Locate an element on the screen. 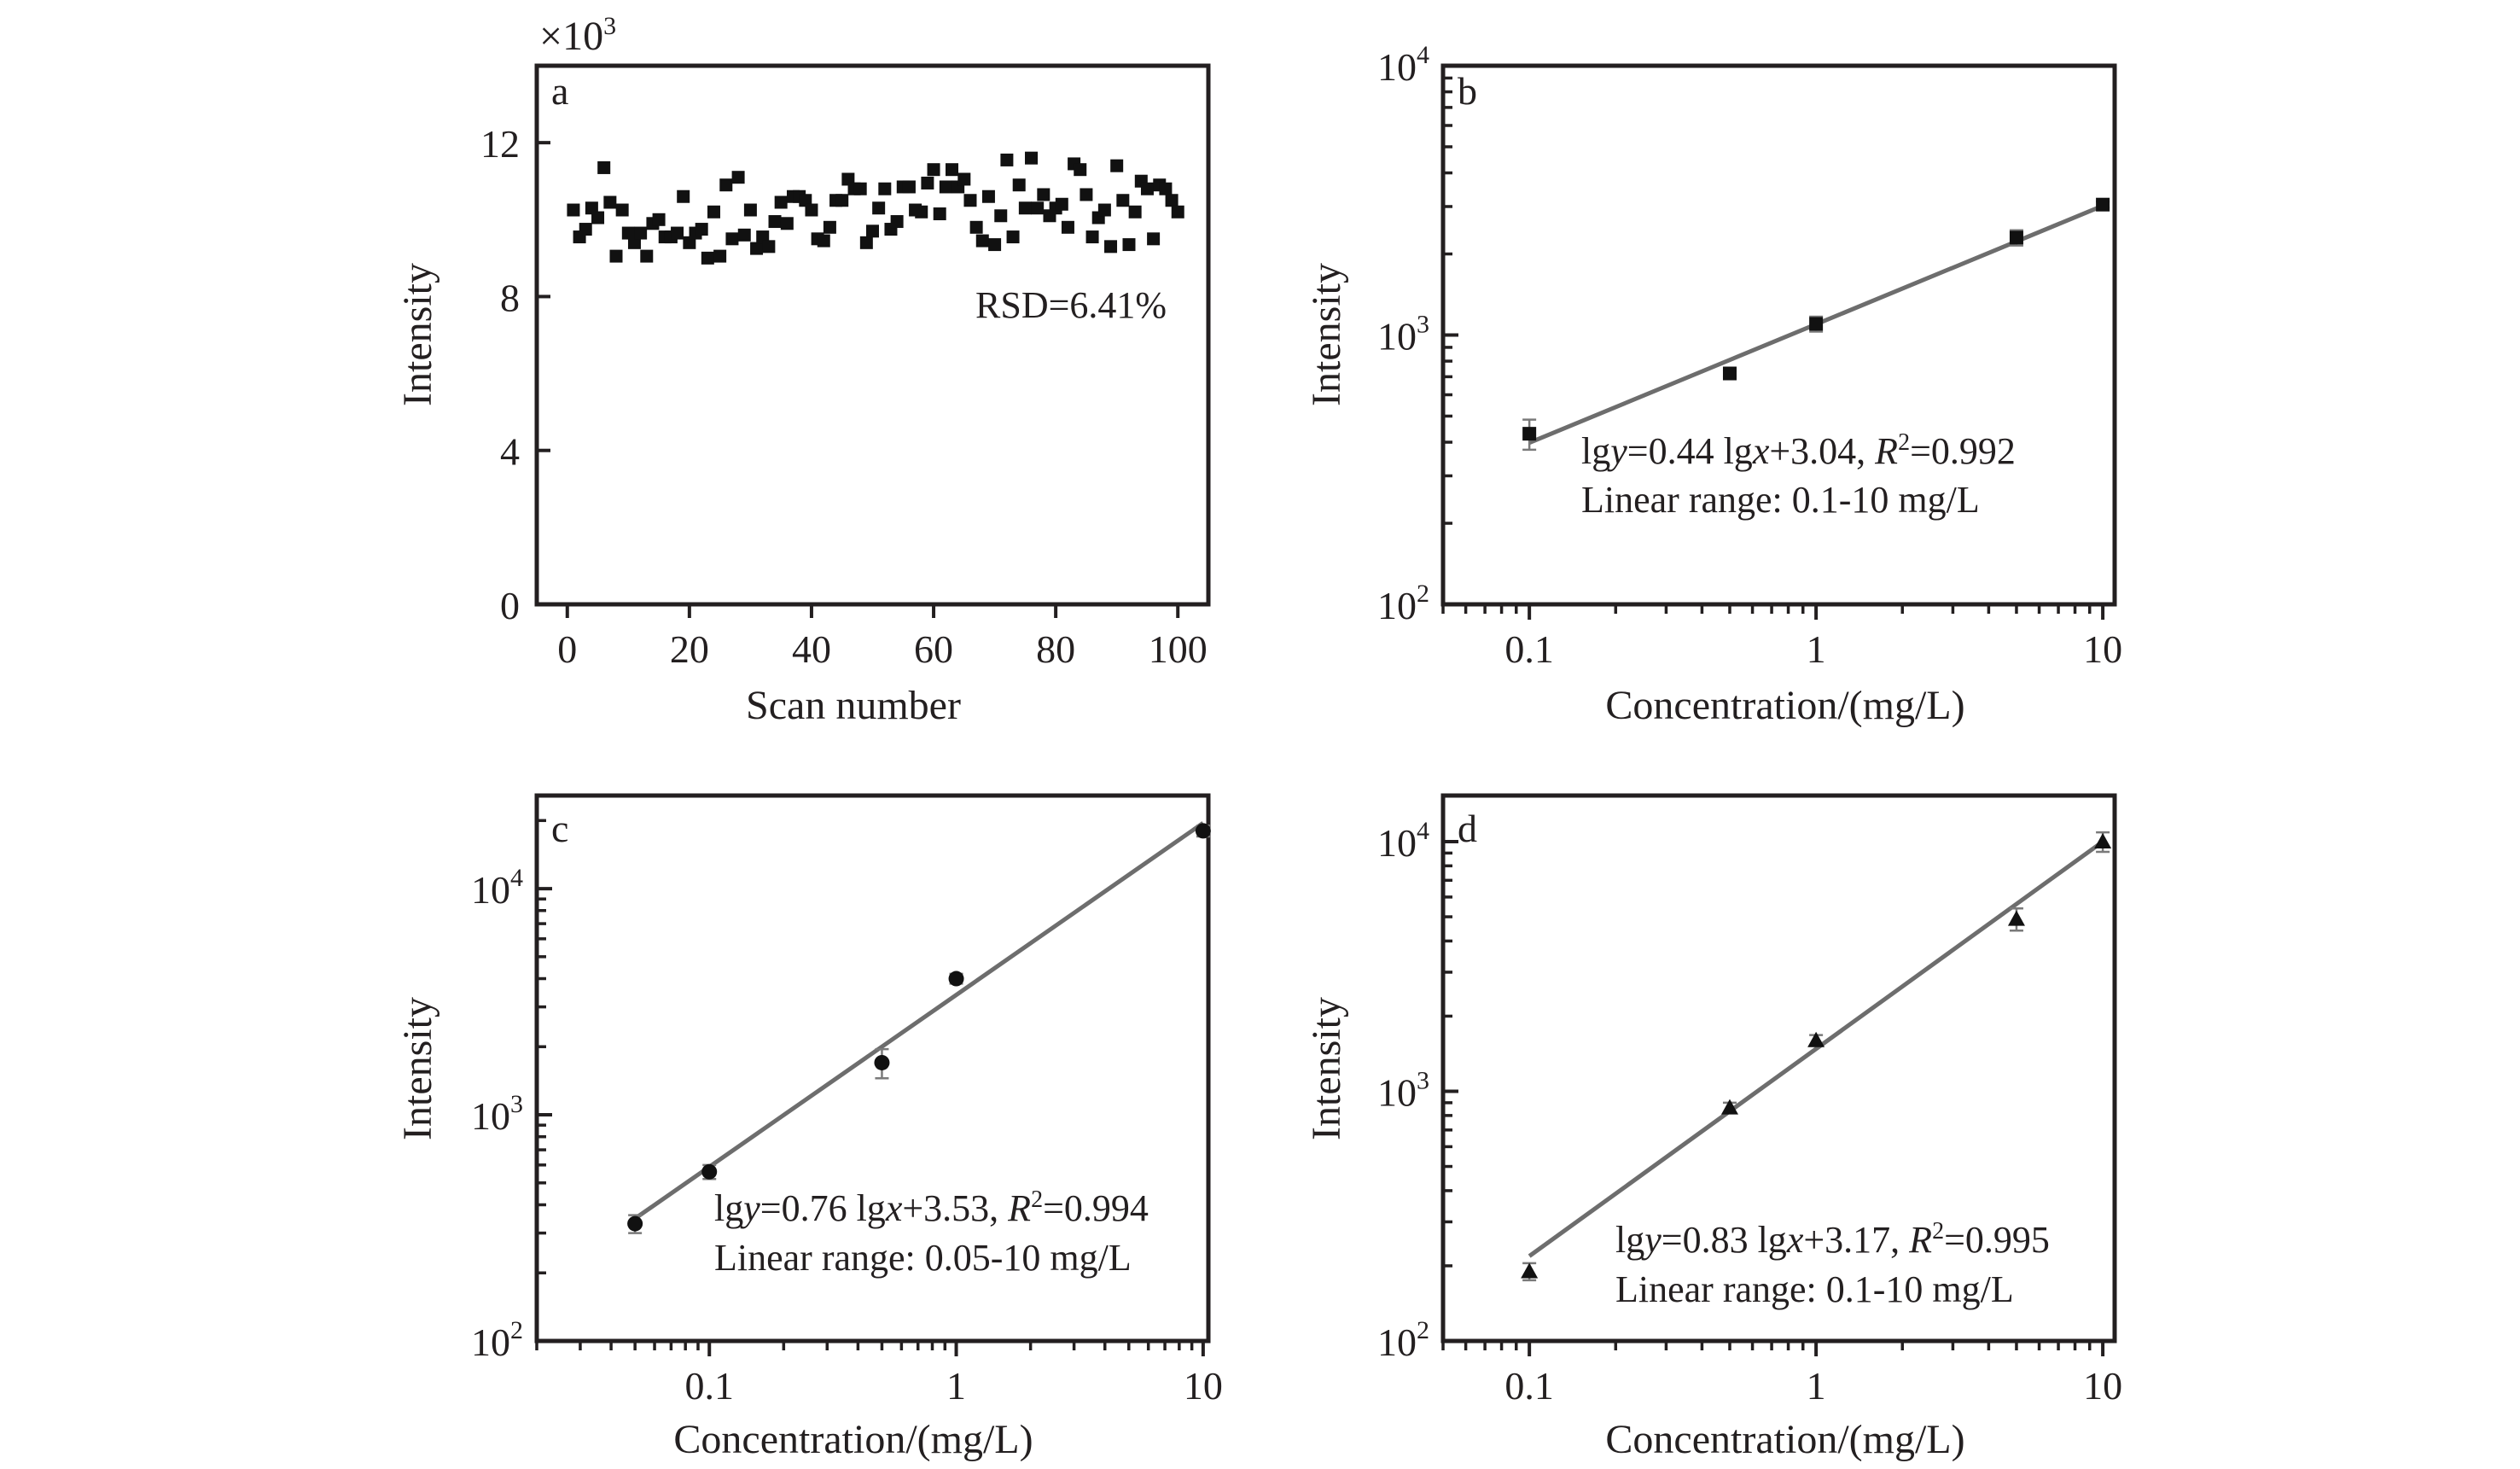 The image size is (2520, 1469). panel-c-linear-range: Linear range: 0.05-10 mg/L is located at coordinates (923, 1258).